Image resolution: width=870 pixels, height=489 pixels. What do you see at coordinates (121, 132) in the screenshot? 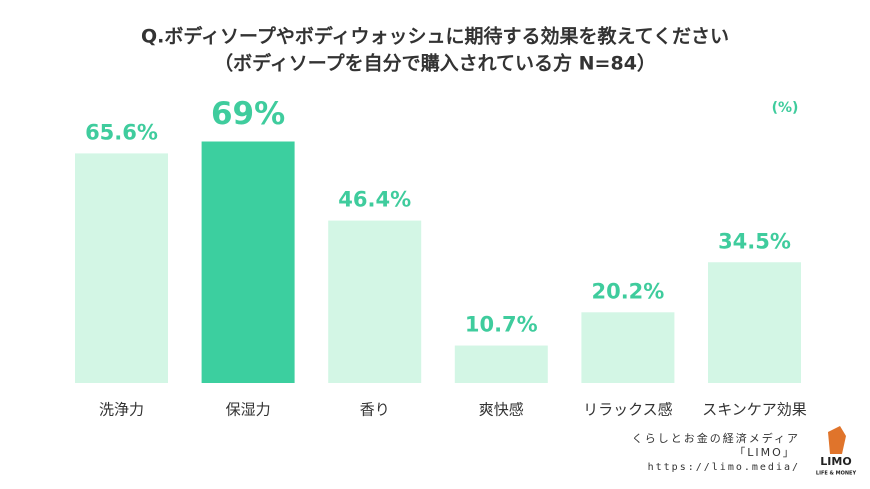
I see `value-label: 65.6%` at bounding box center [121, 132].